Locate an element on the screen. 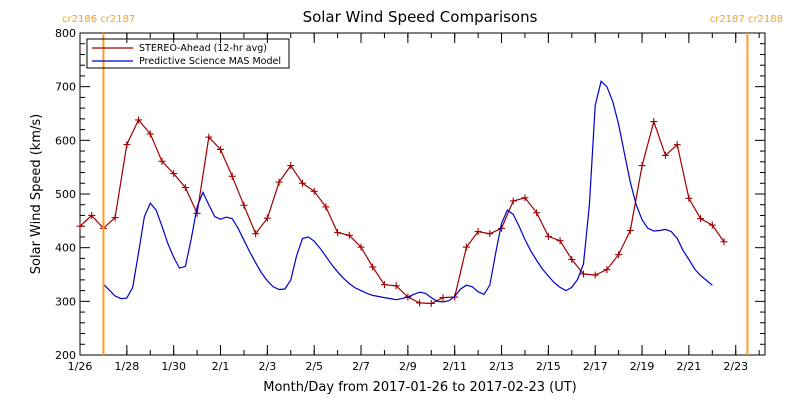 The width and height of the screenshot is (800, 405). y-tick-label: 200 is located at coordinates (65, 355).